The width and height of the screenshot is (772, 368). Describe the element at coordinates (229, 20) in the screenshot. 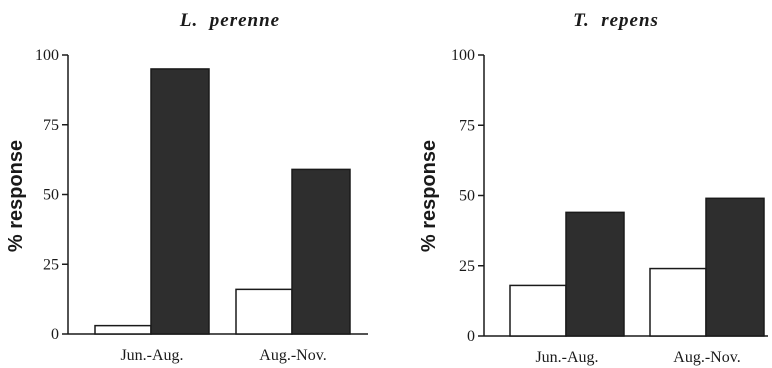

I see `chart-title: L. perenne` at that location.